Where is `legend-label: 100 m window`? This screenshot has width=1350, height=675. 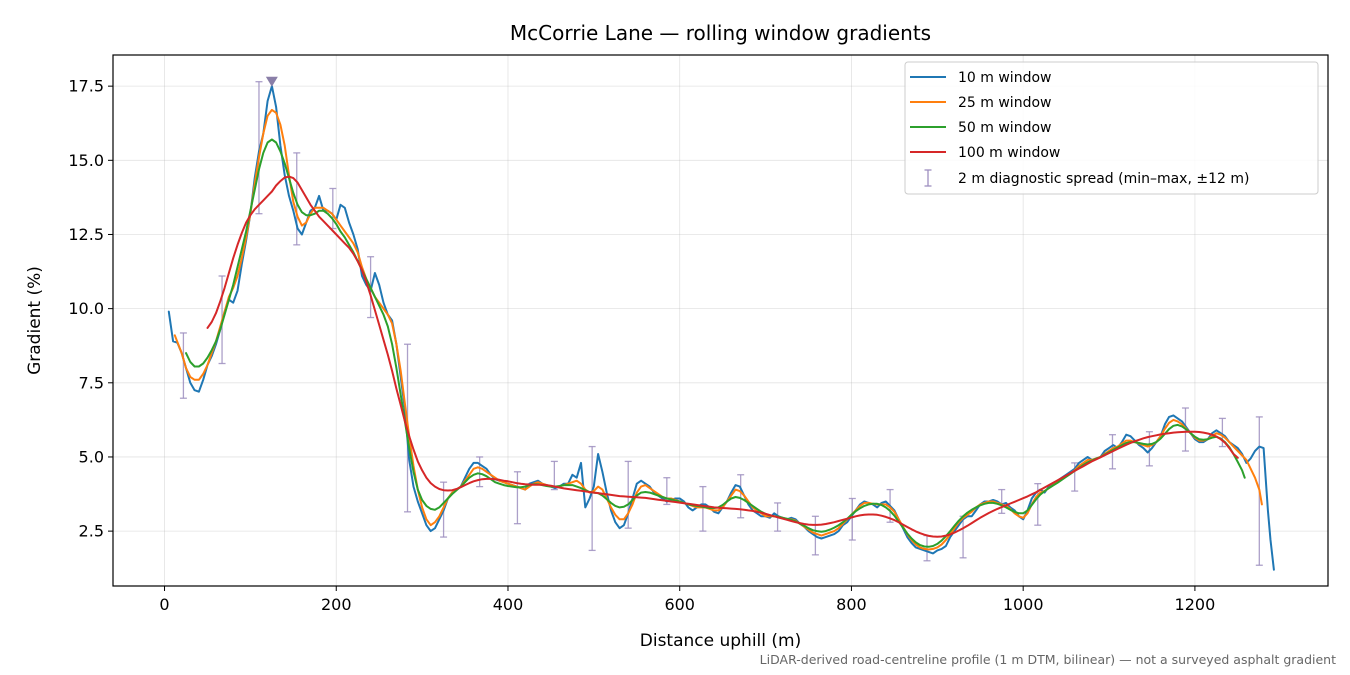
legend-label: 100 m window is located at coordinates (1009, 153).